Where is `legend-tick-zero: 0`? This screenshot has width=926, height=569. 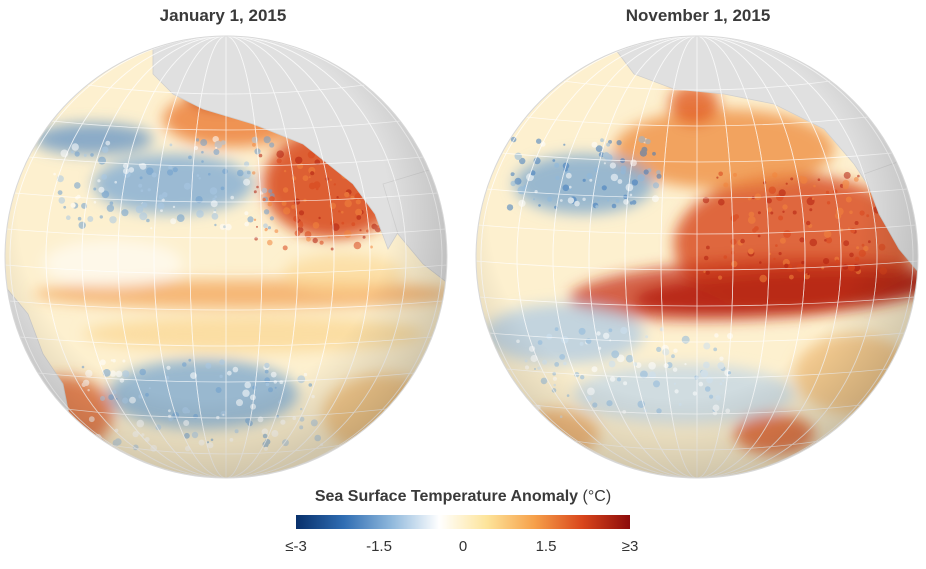
legend-tick-zero: 0 is located at coordinates (463, 546).